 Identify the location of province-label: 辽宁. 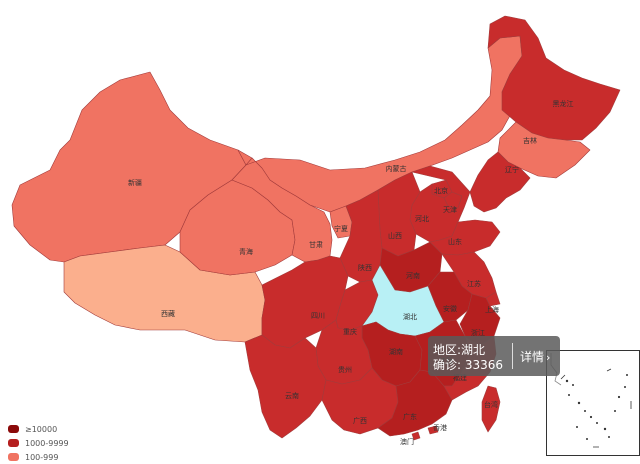
(512, 169).